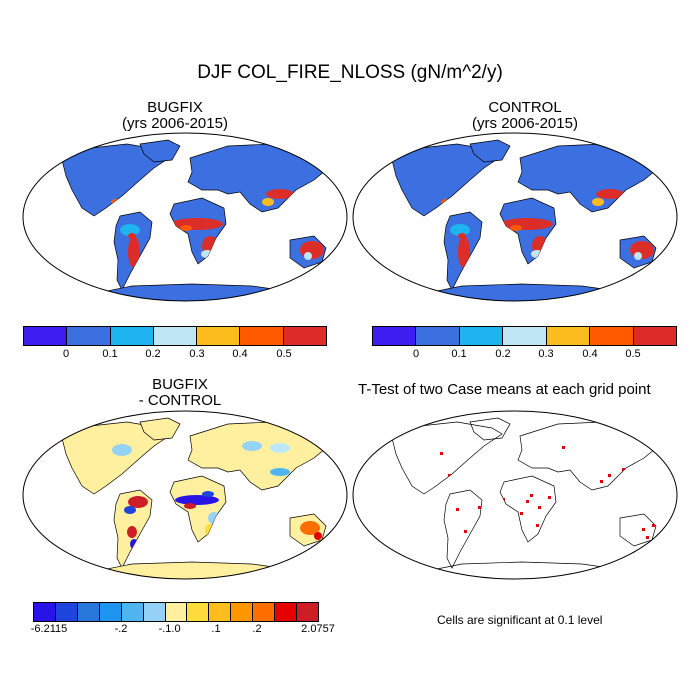 This screenshot has height=700, width=700. I want to click on control-colorbar-tick: 0.3, so click(546, 354).